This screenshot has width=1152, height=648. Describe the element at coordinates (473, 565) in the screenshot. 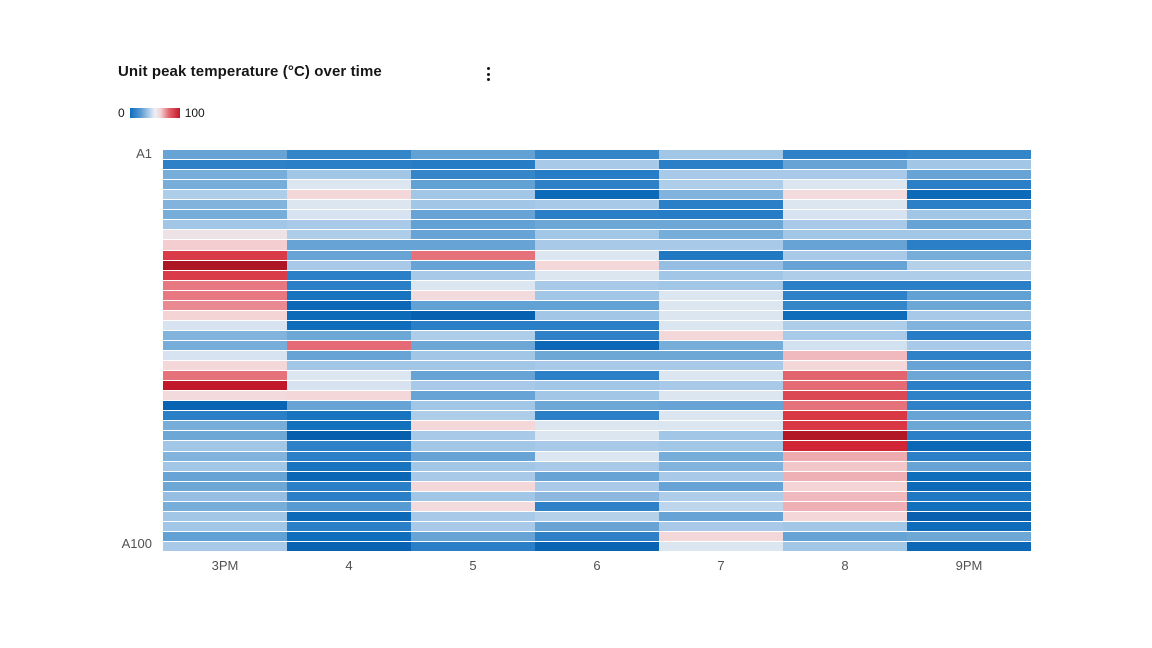

I see `x-axis-label: 5` at that location.